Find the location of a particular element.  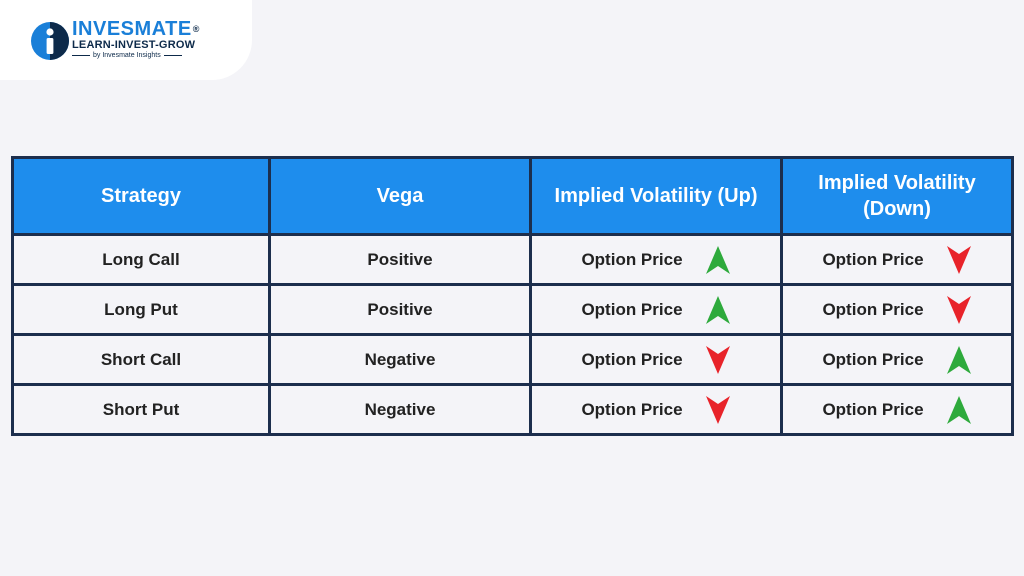

header-strategy: Strategy is located at coordinates (141, 196).